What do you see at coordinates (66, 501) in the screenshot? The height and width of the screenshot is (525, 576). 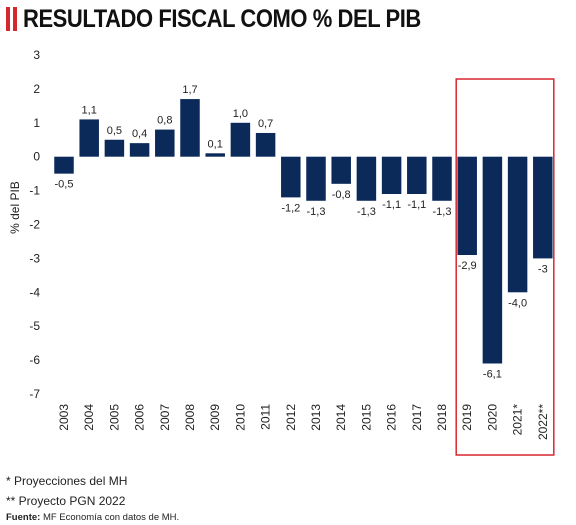 I see `footnote-pgn: ** Proyecto PGN 2022` at bounding box center [66, 501].